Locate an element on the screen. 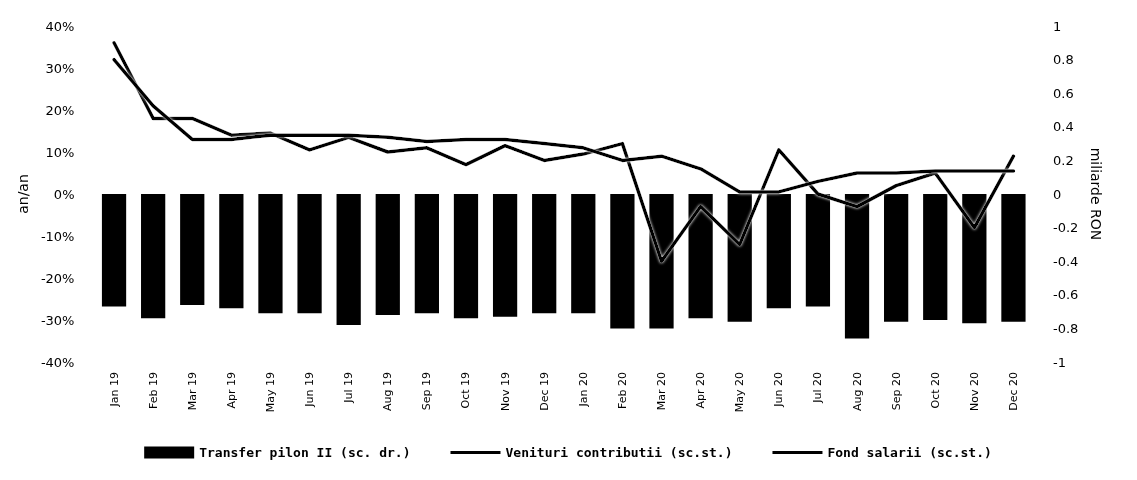 Image resolution: width=1137 pixels, height=480 pixels. x-tick-label: Feb 20 is located at coordinates (622, 390).